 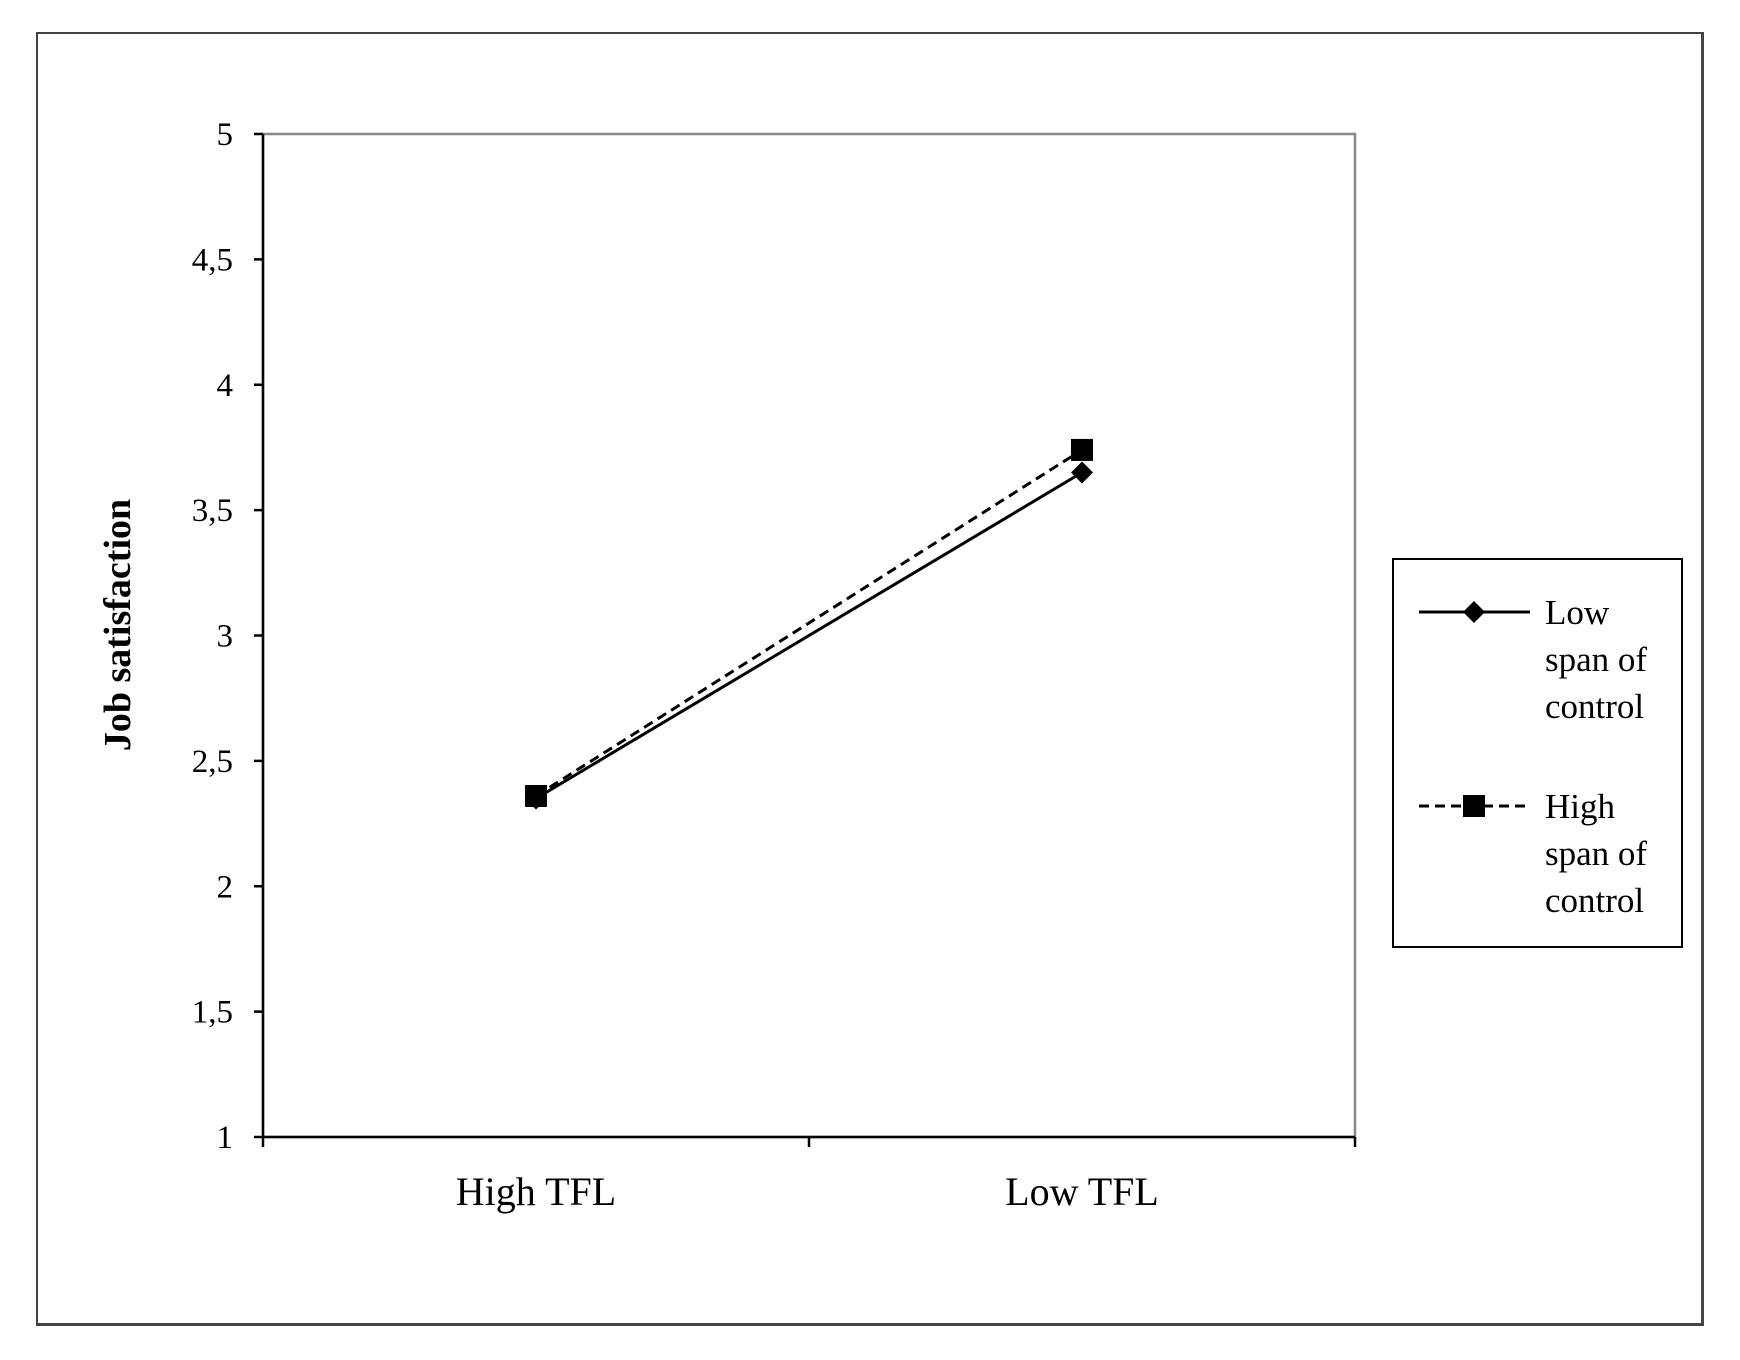 I want to click on y-tick-label: 3, so click(x=225, y=637).